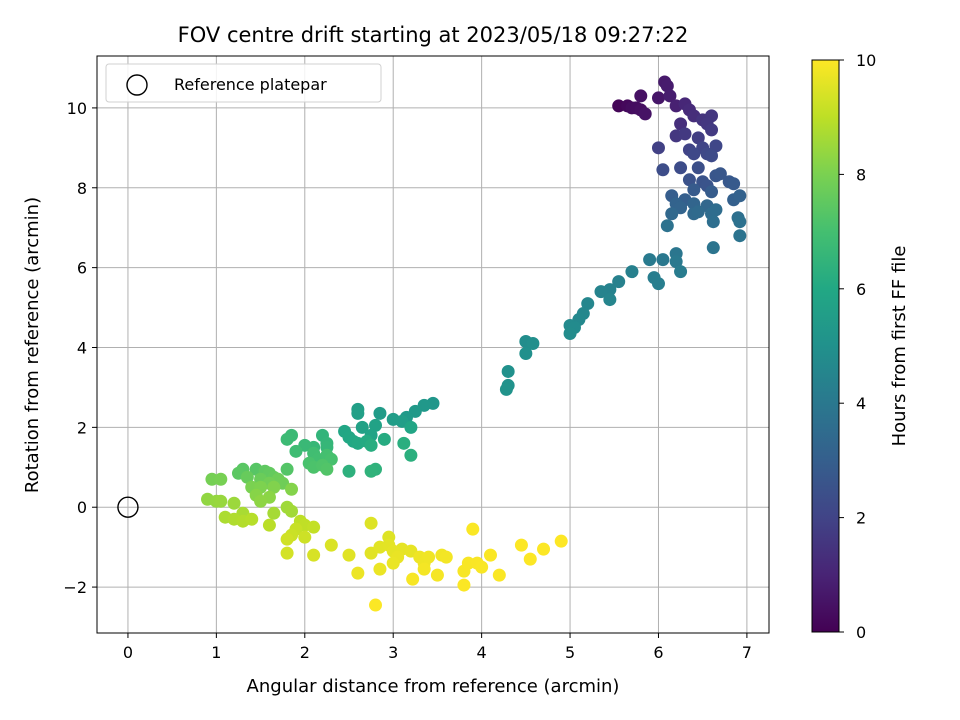  What do you see at coordinates (82, 268) in the screenshot?
I see `y-tick-label: 6` at bounding box center [82, 268].